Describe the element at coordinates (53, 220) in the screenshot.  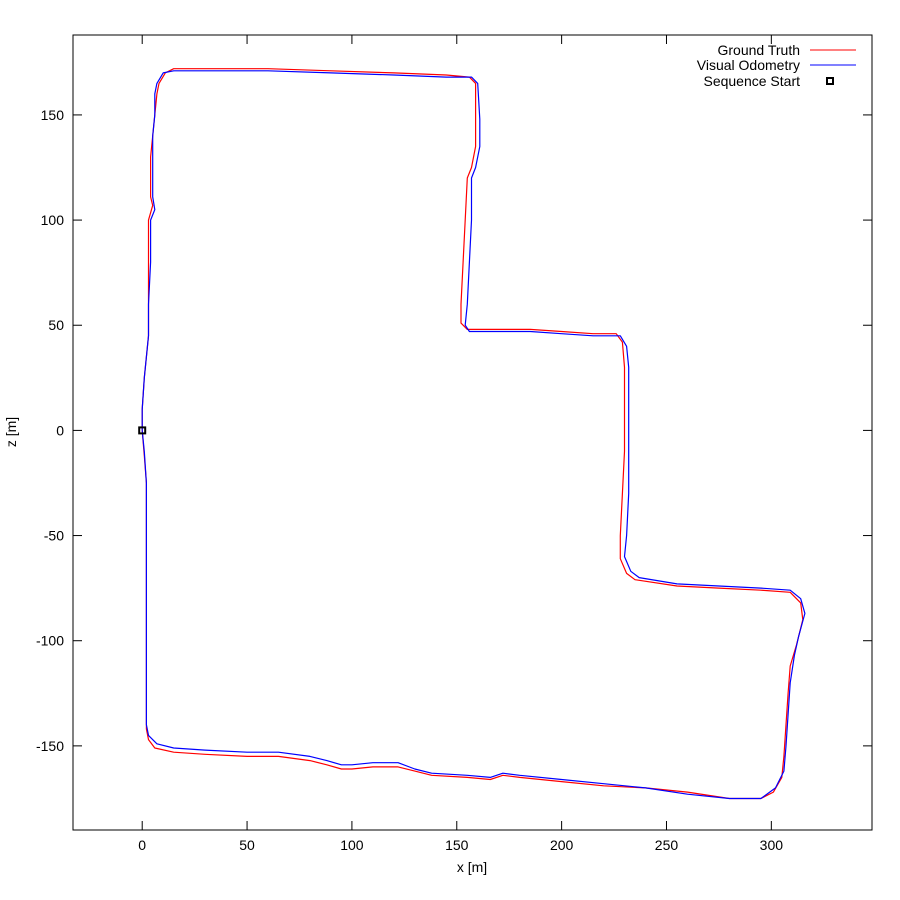
I see `y-tick-label: 100` at that location.